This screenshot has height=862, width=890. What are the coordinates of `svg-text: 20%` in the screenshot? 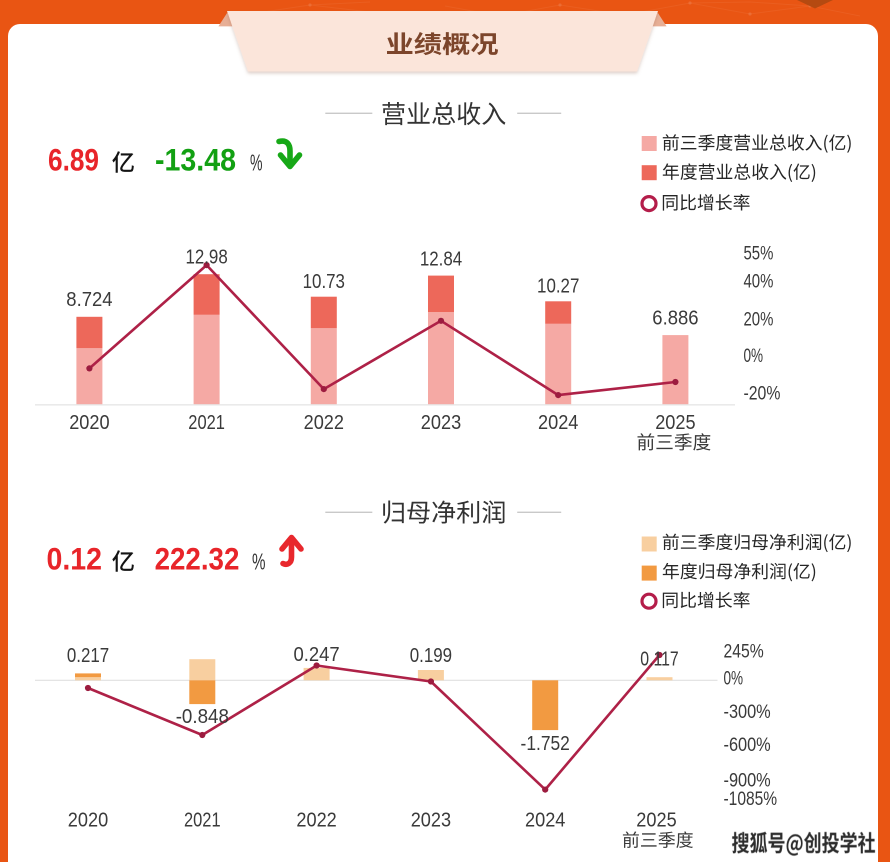 It's located at (759, 320).